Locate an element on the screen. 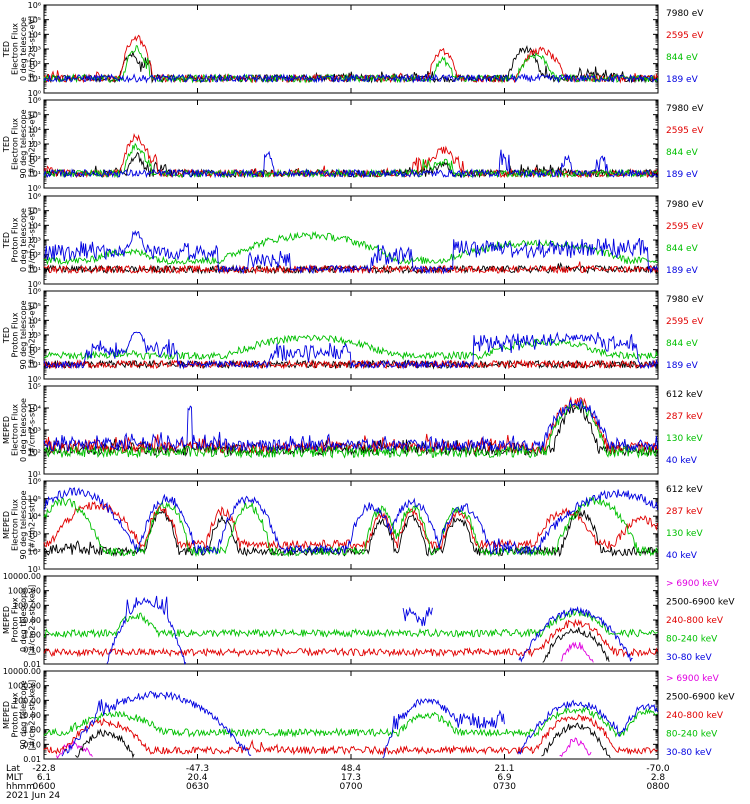 Image resolution: width=750 pixels, height=804 pixels. series-trace-2595-ev is located at coordinates (350, 268).